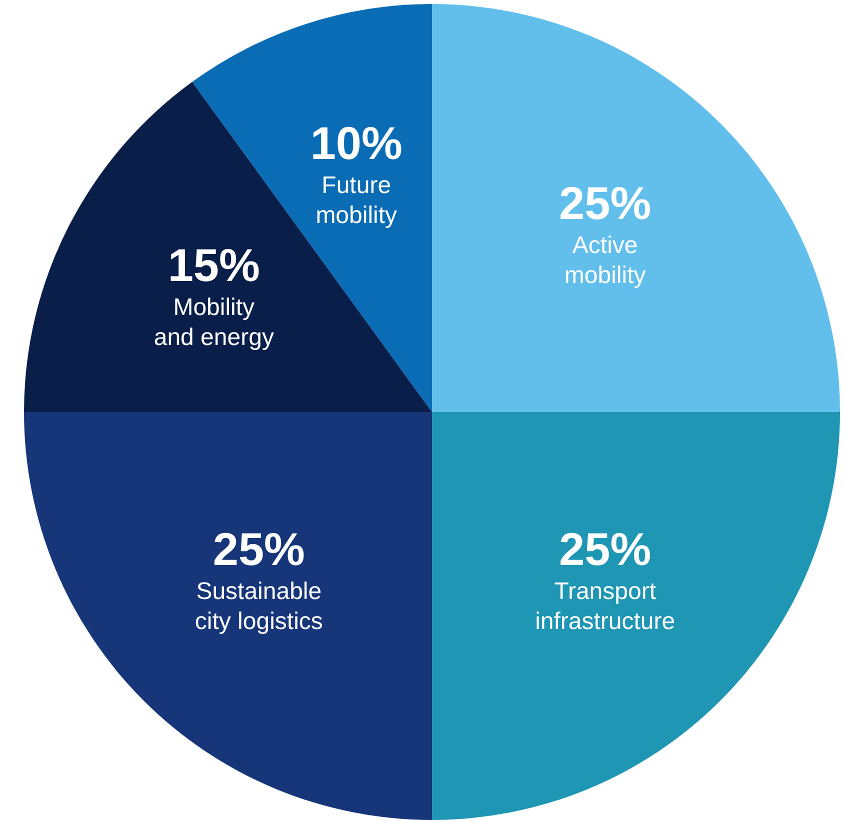 The image size is (846, 820). I want to click on data-label: 10%, so click(356, 143).